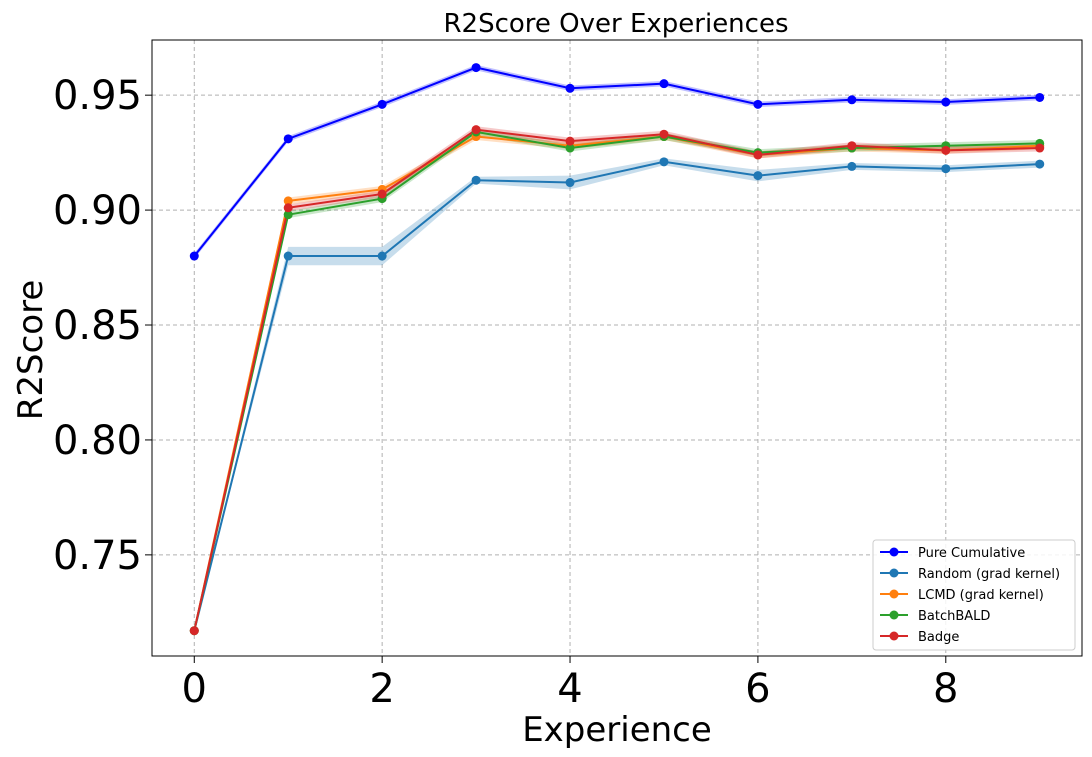 The height and width of the screenshot is (757, 1092). Describe the element at coordinates (97, 211) in the screenshot. I see `y-tick-label: 0.90` at that location.